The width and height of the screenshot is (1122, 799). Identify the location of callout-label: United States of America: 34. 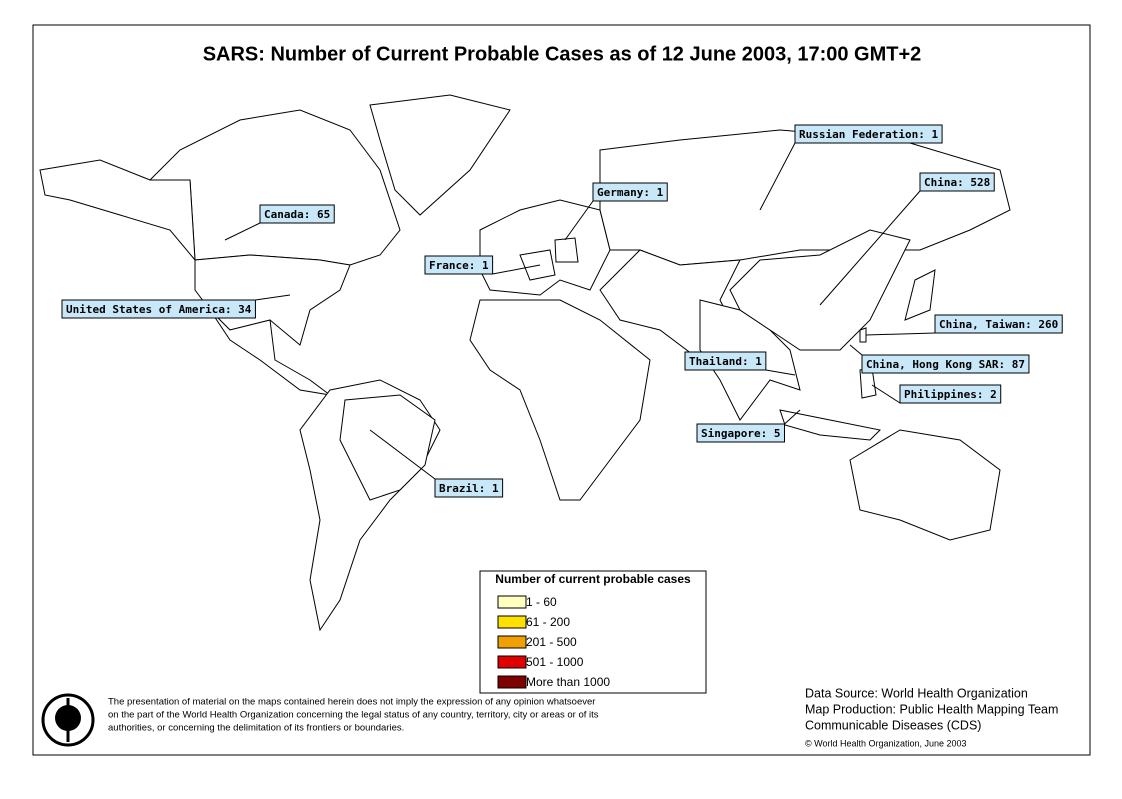
(159, 309).